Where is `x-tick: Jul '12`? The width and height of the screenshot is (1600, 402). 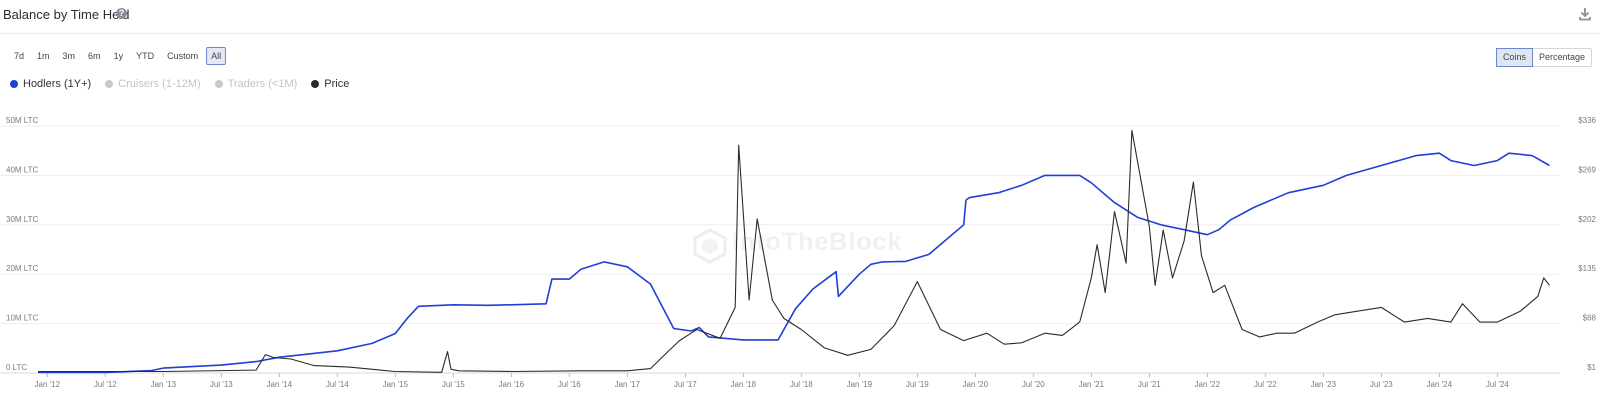
x-tick: Jul '12 is located at coordinates (105, 384).